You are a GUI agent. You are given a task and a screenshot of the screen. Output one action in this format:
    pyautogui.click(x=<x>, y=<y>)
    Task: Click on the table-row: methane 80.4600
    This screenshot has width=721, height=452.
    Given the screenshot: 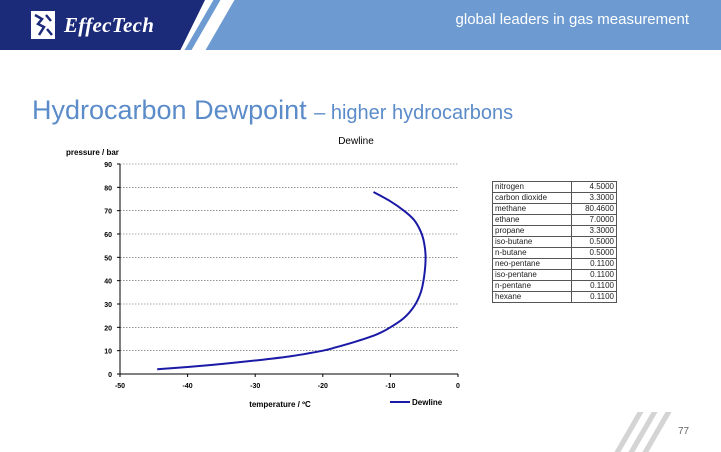 What is the action you would take?
    pyautogui.click(x=554, y=209)
    